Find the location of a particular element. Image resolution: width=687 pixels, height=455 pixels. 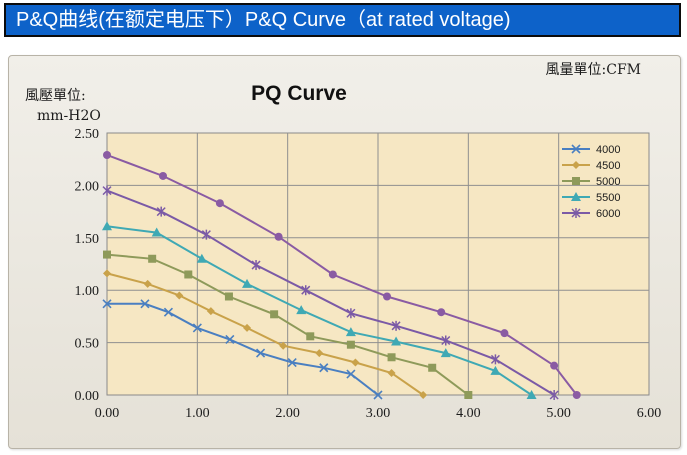

x-tick-label: 0.00 is located at coordinates (107, 413).